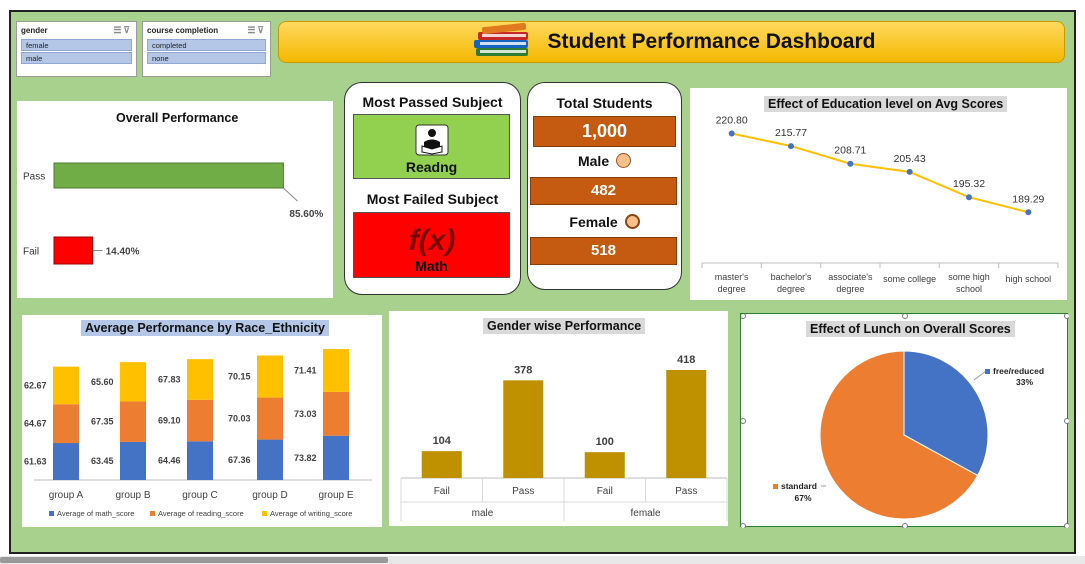  I want to click on tick-label: high school, so click(1029, 279).